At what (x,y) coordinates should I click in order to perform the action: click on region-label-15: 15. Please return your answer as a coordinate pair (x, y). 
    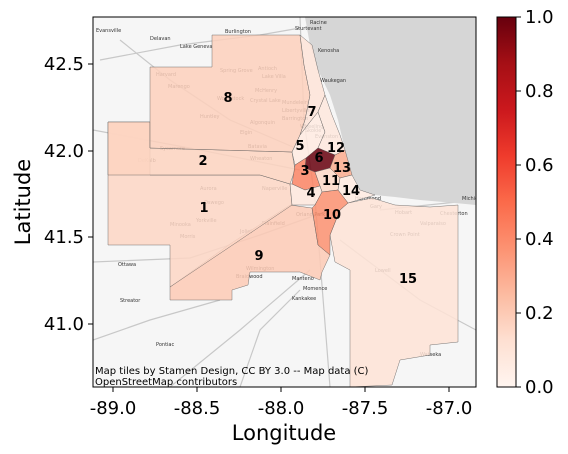
    Looking at the image, I should click on (408, 279).